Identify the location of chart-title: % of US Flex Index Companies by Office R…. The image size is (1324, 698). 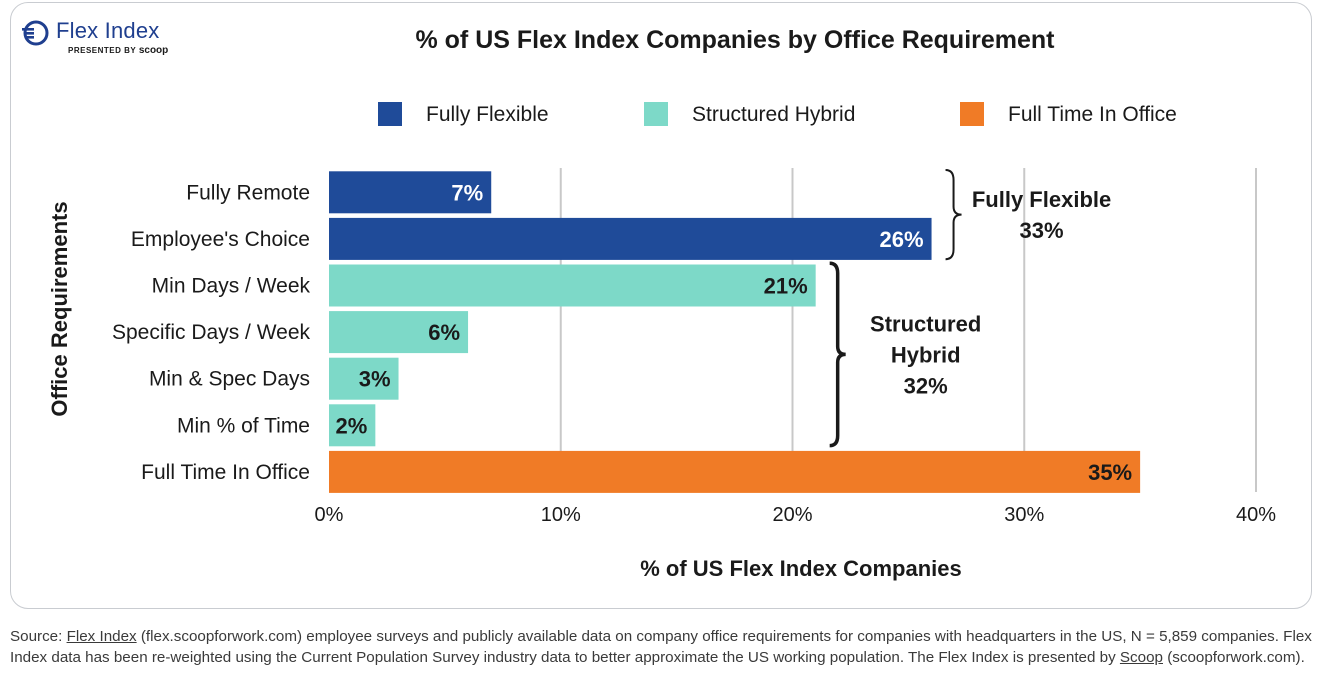
(735, 40).